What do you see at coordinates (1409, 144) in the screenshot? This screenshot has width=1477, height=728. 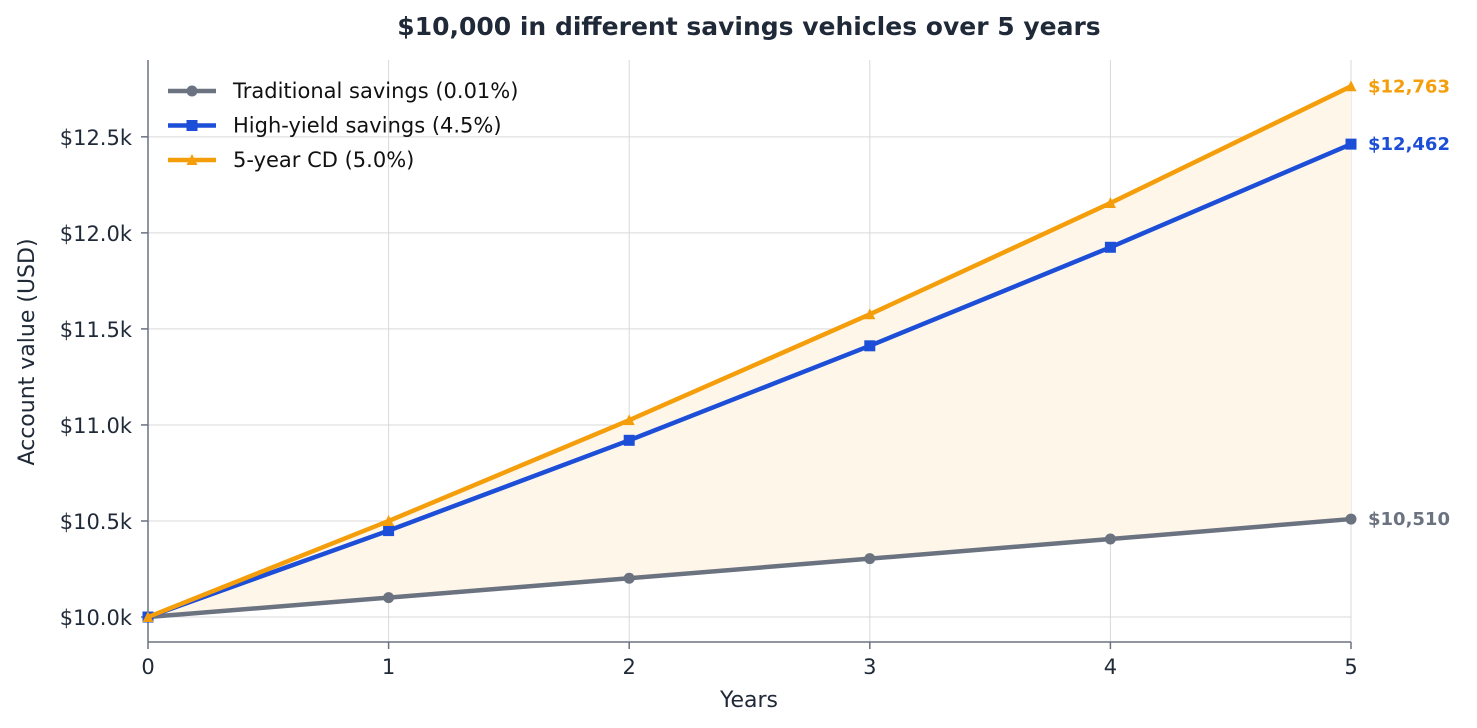 I see `end-value-label: $12,462` at bounding box center [1409, 144].